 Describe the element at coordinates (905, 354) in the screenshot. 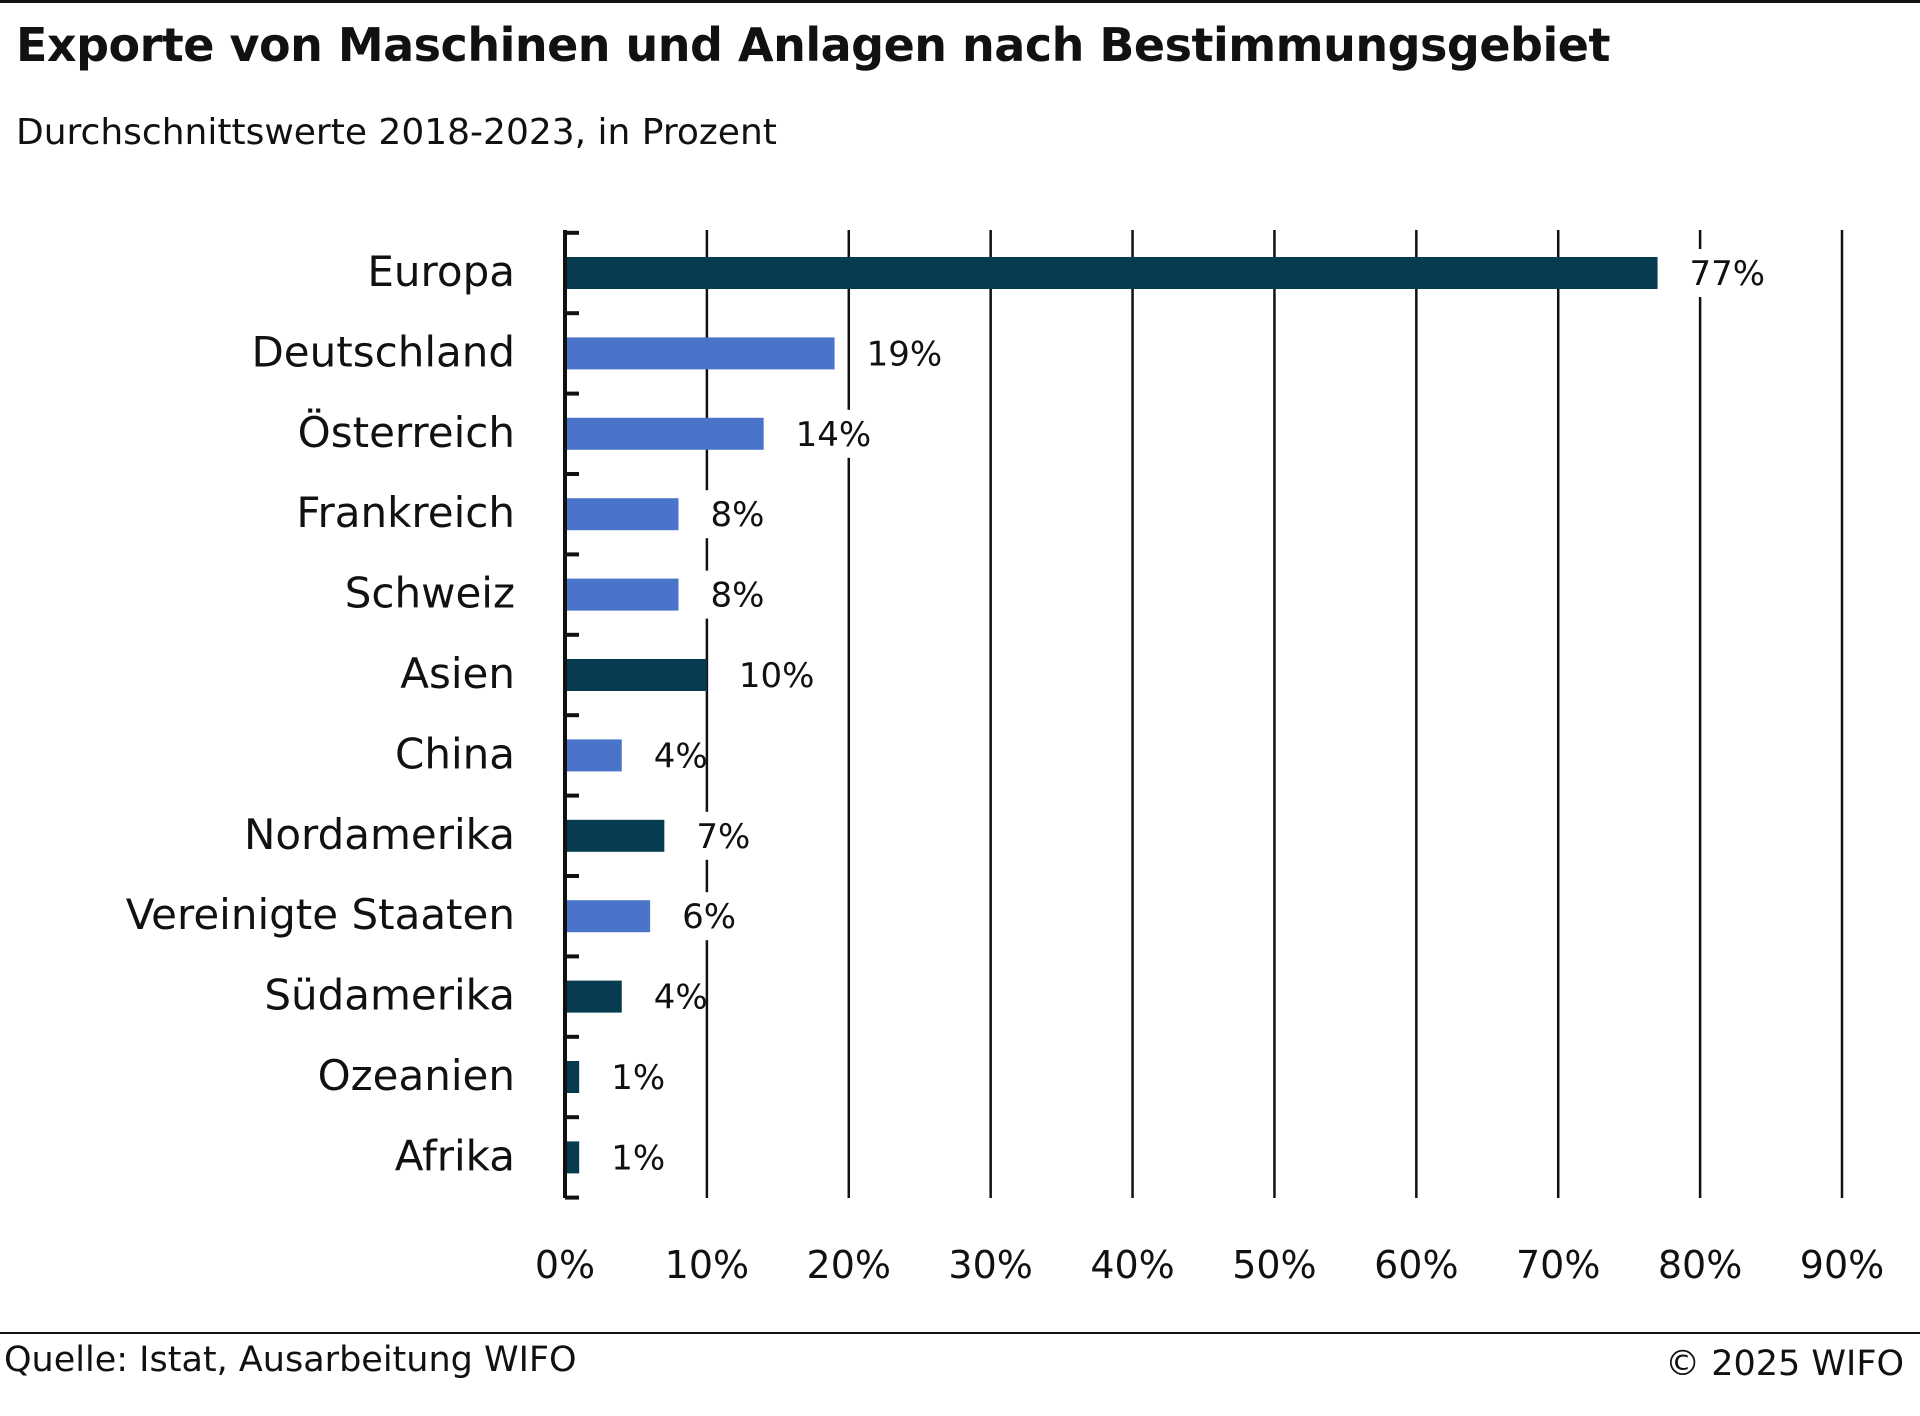

I see `value-label: 19%` at that location.